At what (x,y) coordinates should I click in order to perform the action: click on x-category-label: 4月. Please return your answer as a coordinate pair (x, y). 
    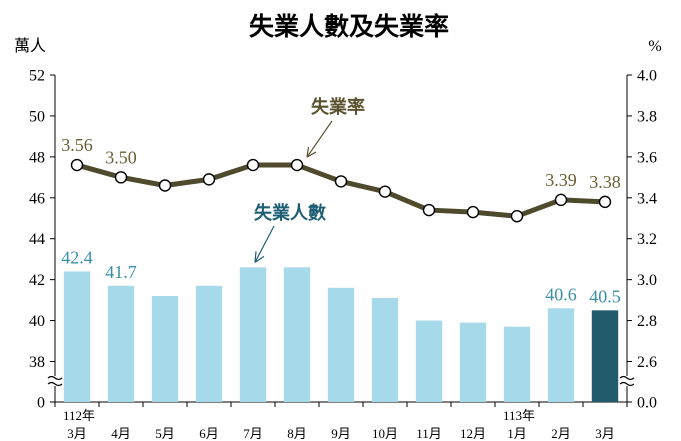
    Looking at the image, I should click on (121, 433).